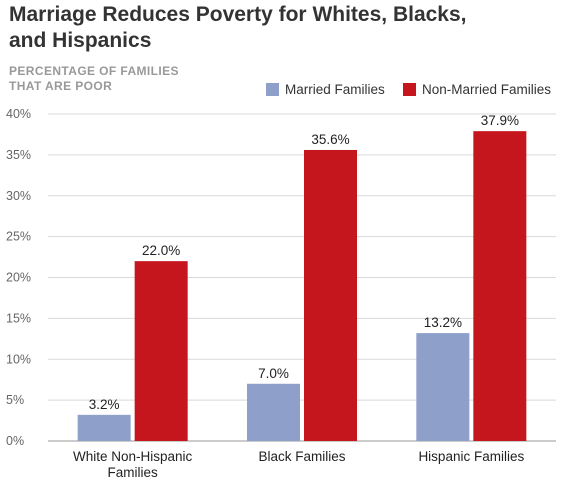 Image resolution: width=569 pixels, height=485 pixels. I want to click on y-axis-label-line: THAT ARE POOR, so click(61, 86).